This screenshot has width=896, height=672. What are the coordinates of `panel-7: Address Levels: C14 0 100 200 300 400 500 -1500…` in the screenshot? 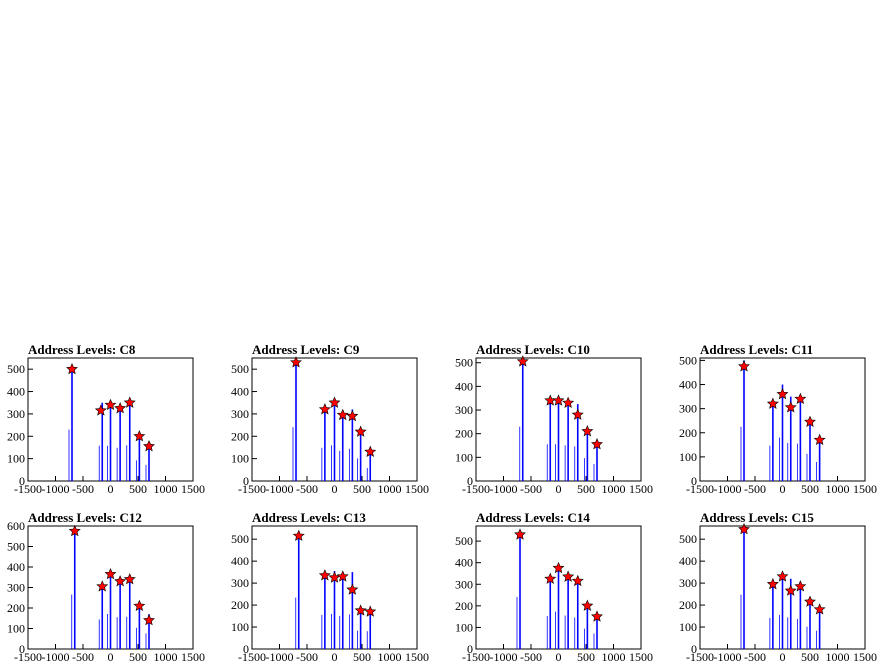 It's located at (554, 587).